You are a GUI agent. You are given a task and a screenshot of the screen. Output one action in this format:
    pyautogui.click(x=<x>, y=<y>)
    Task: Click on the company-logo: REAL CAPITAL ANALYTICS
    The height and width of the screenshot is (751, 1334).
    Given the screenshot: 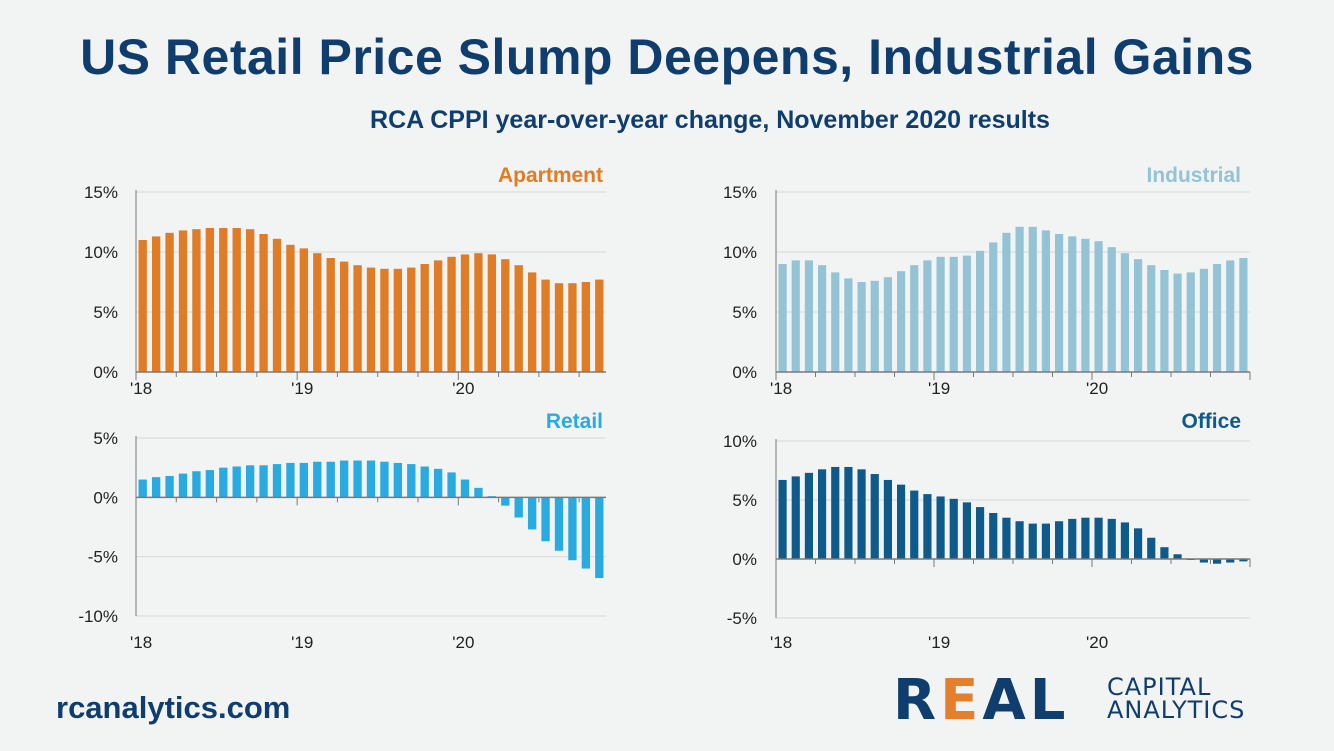 What is the action you would take?
    pyautogui.click(x=1103, y=700)
    